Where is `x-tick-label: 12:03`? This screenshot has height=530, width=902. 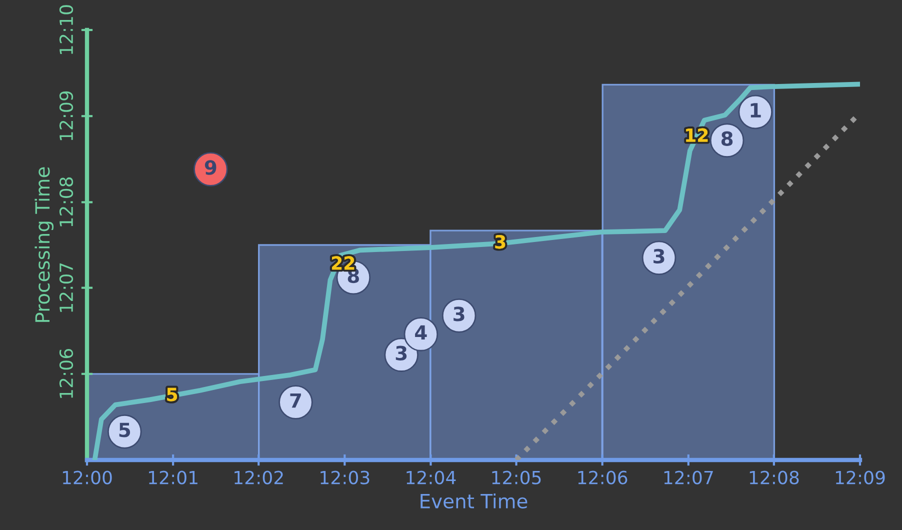
x-tick-label: 12:03 is located at coordinates (345, 477).